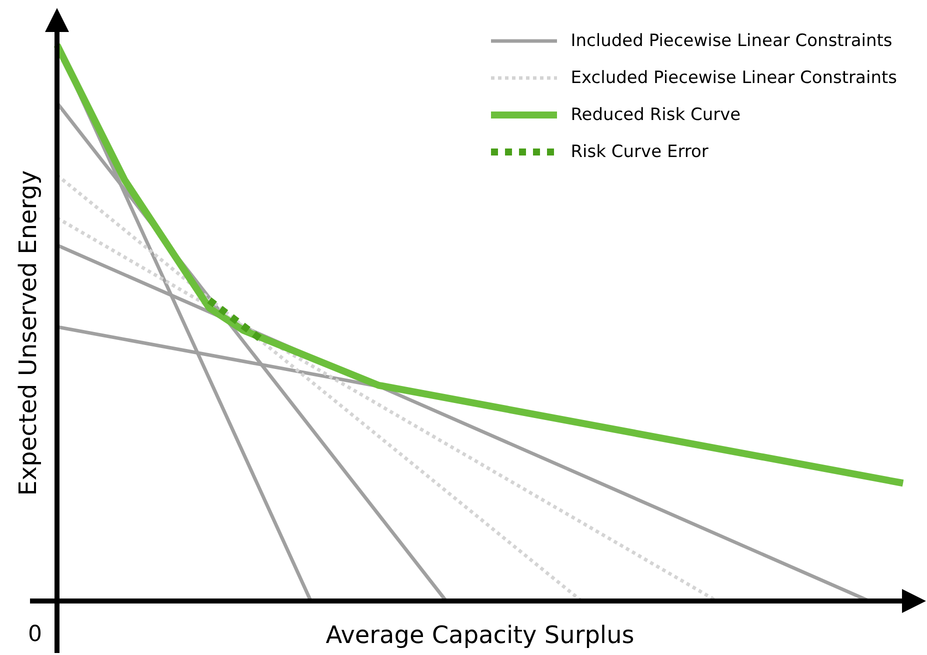 The width and height of the screenshot is (927, 655). I want to click on legend-label: Excluded Piecewise Linear Constraints, so click(733, 78).